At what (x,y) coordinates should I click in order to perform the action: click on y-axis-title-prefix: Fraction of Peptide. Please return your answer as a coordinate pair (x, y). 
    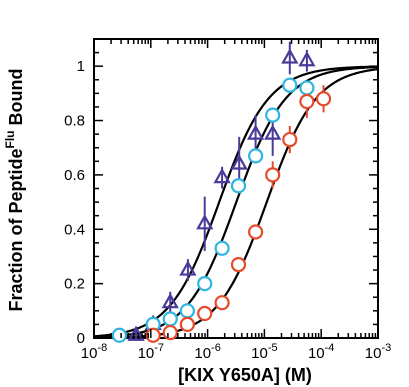
    Looking at the image, I should click on (16, 229).